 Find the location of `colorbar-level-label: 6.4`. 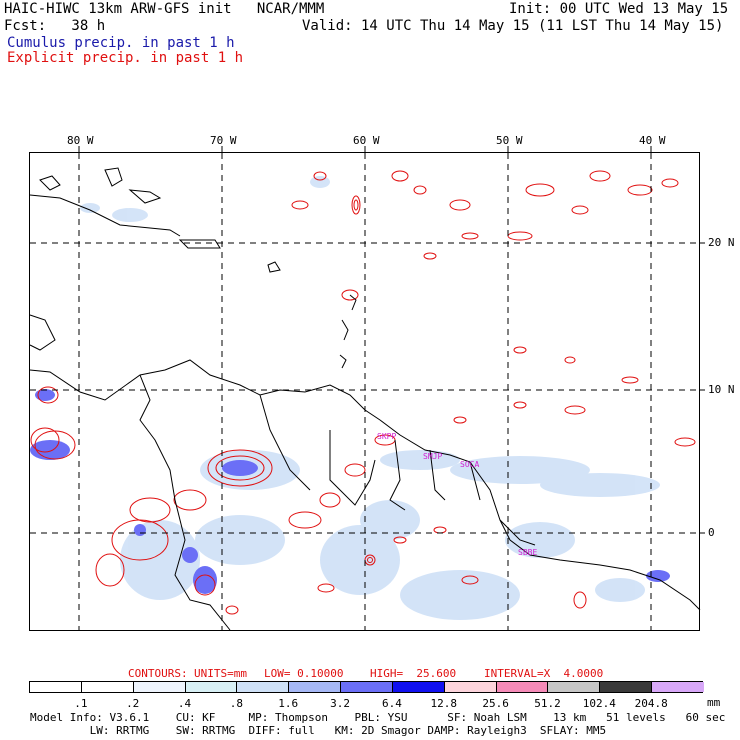

colorbar-level-label: 6.4 is located at coordinates (391, 703).